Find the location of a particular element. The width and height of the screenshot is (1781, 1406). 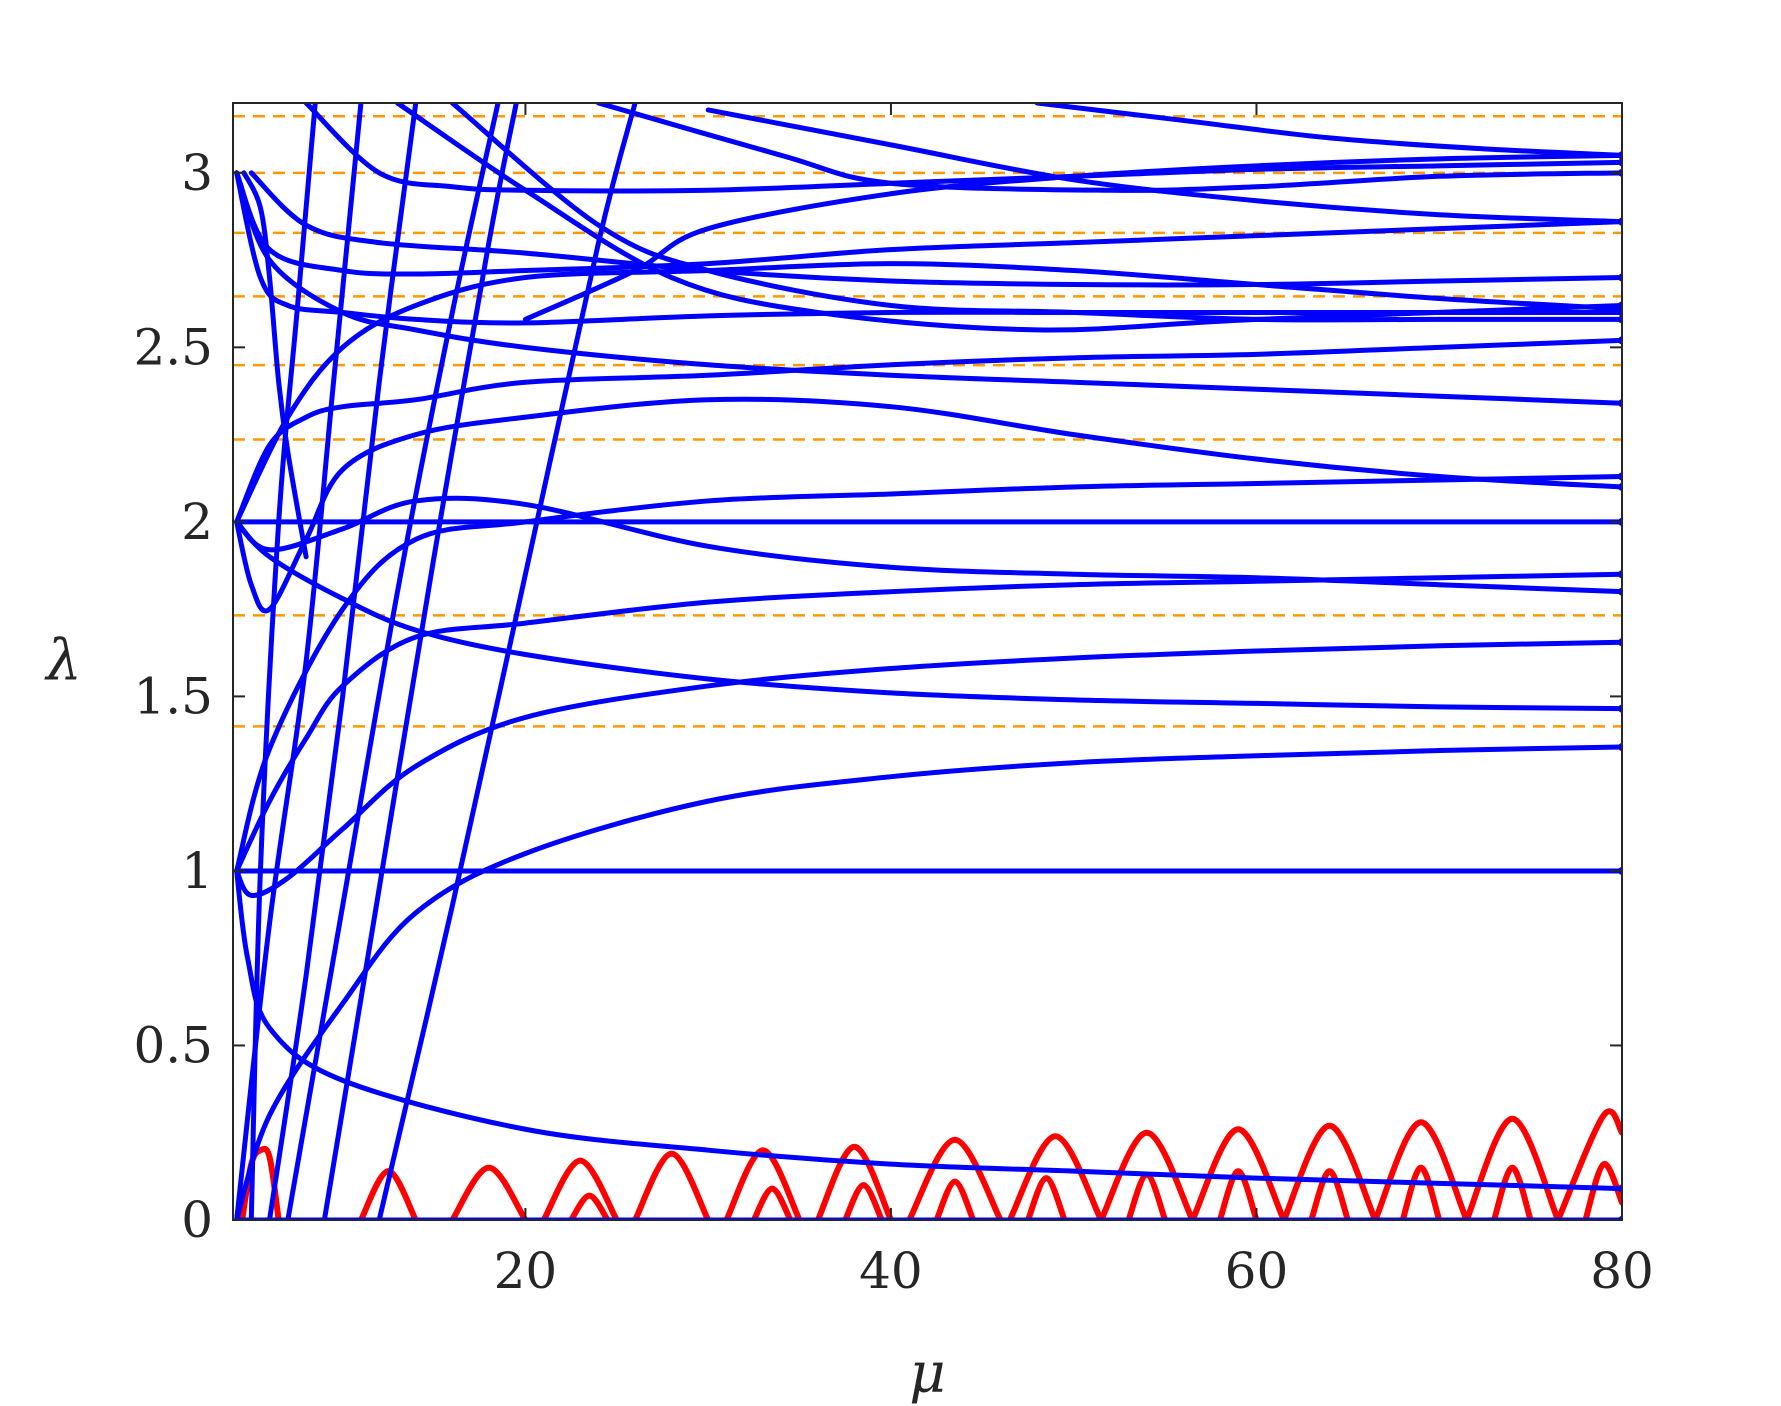

x-tick-label: 20 is located at coordinates (526, 1271).